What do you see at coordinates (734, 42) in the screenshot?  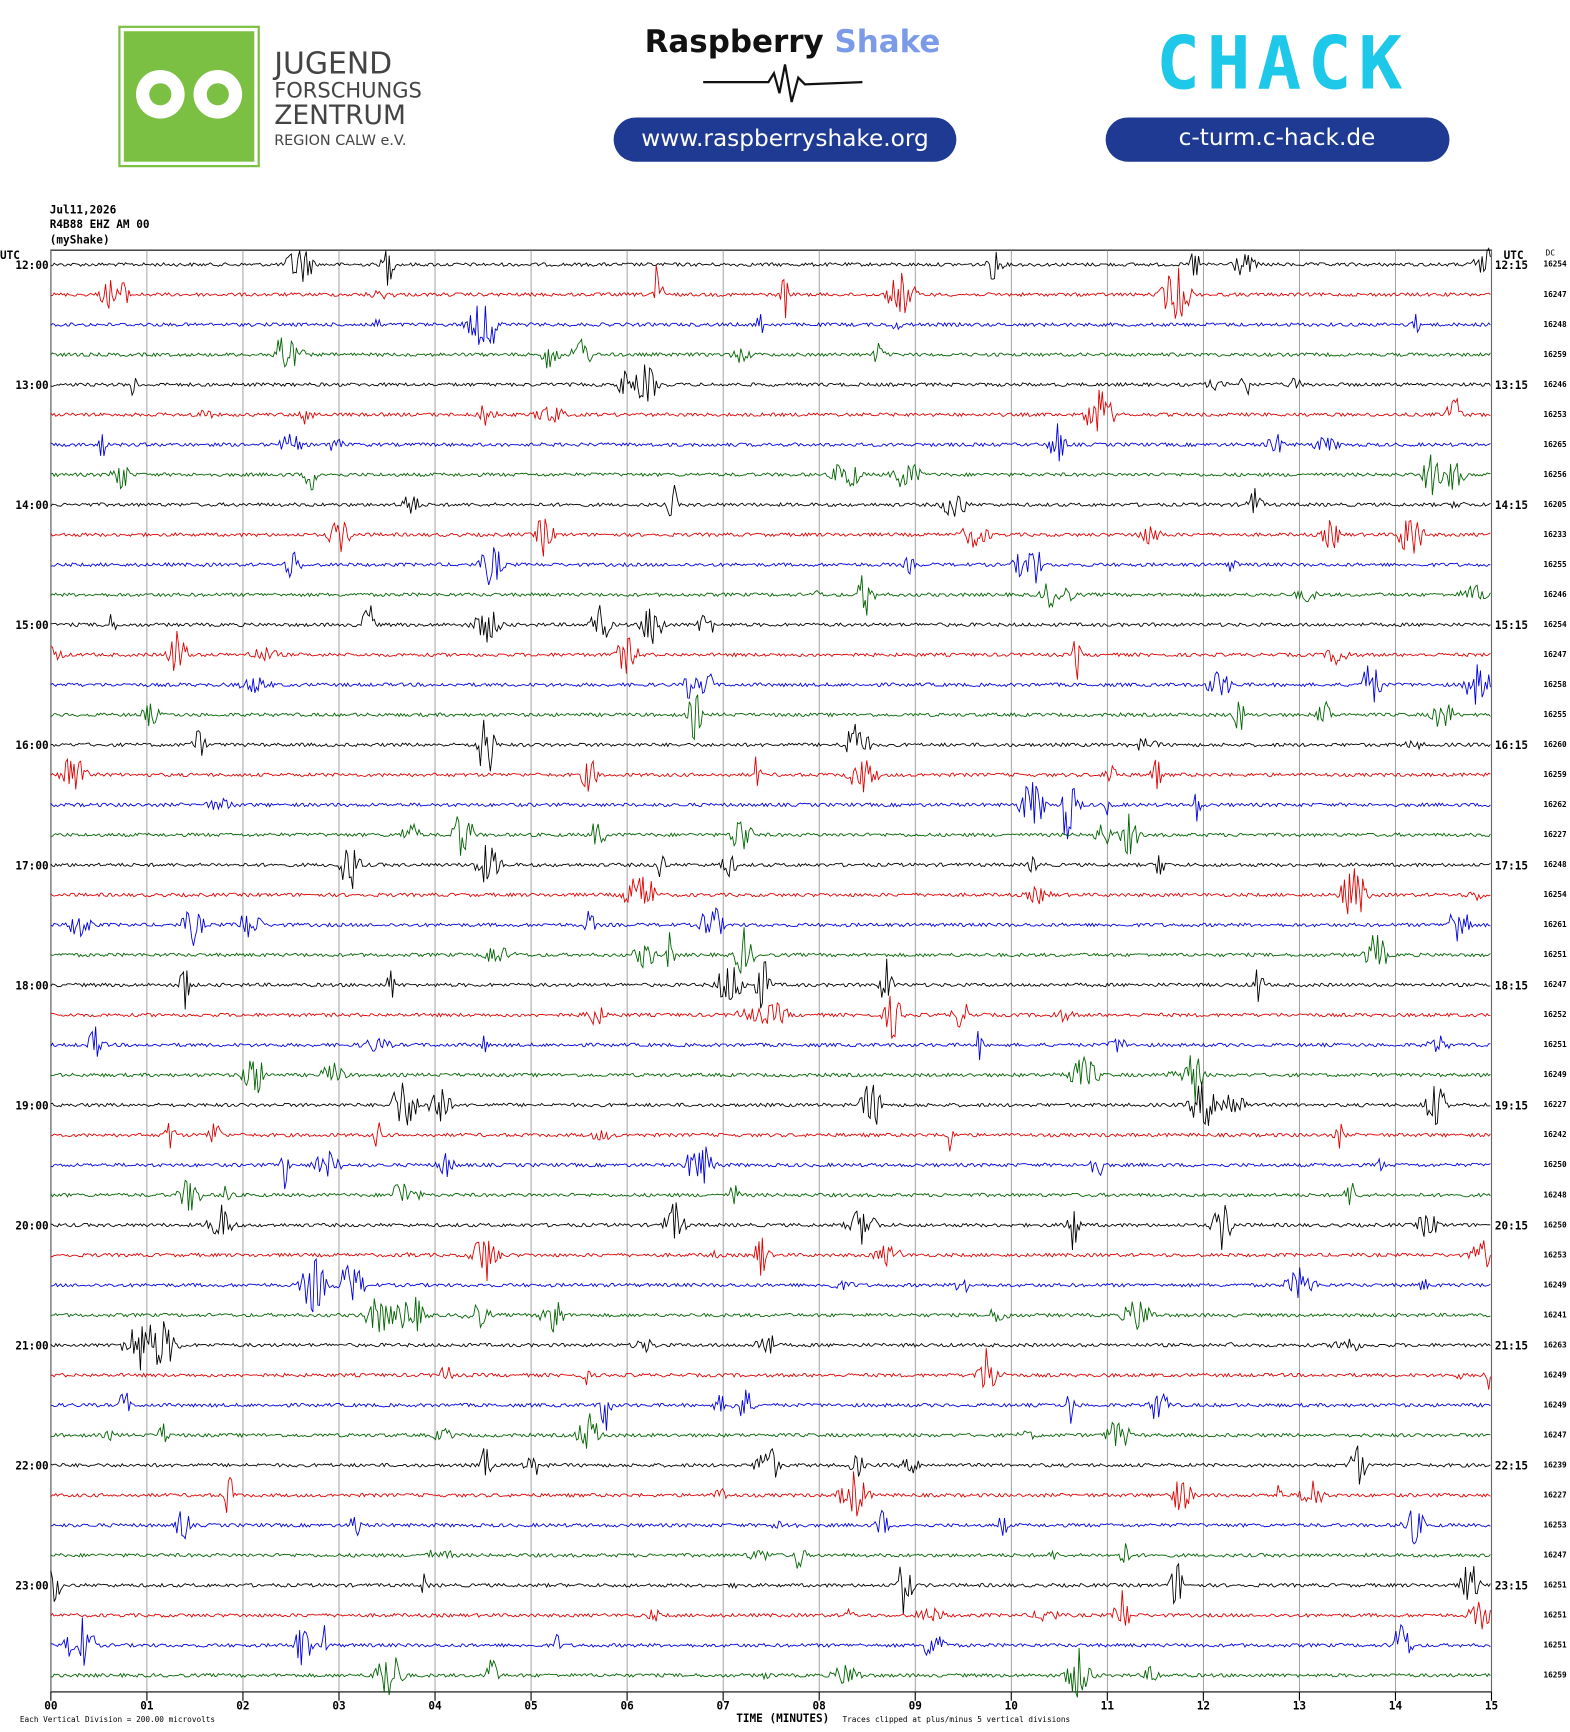 I see `brand-a: Raspberry` at bounding box center [734, 42].